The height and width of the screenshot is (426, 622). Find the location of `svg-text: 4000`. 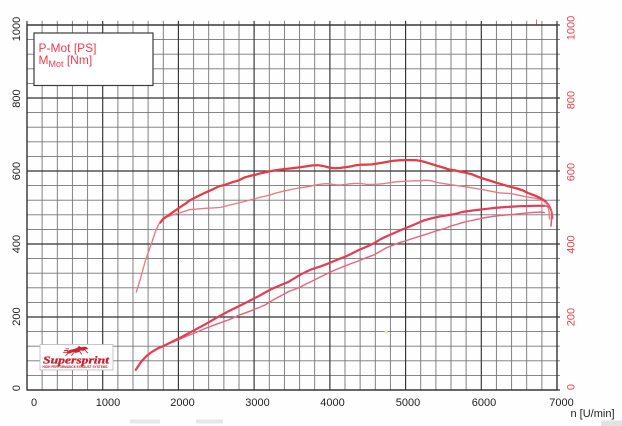

svg-text: 4000 is located at coordinates (332, 403).